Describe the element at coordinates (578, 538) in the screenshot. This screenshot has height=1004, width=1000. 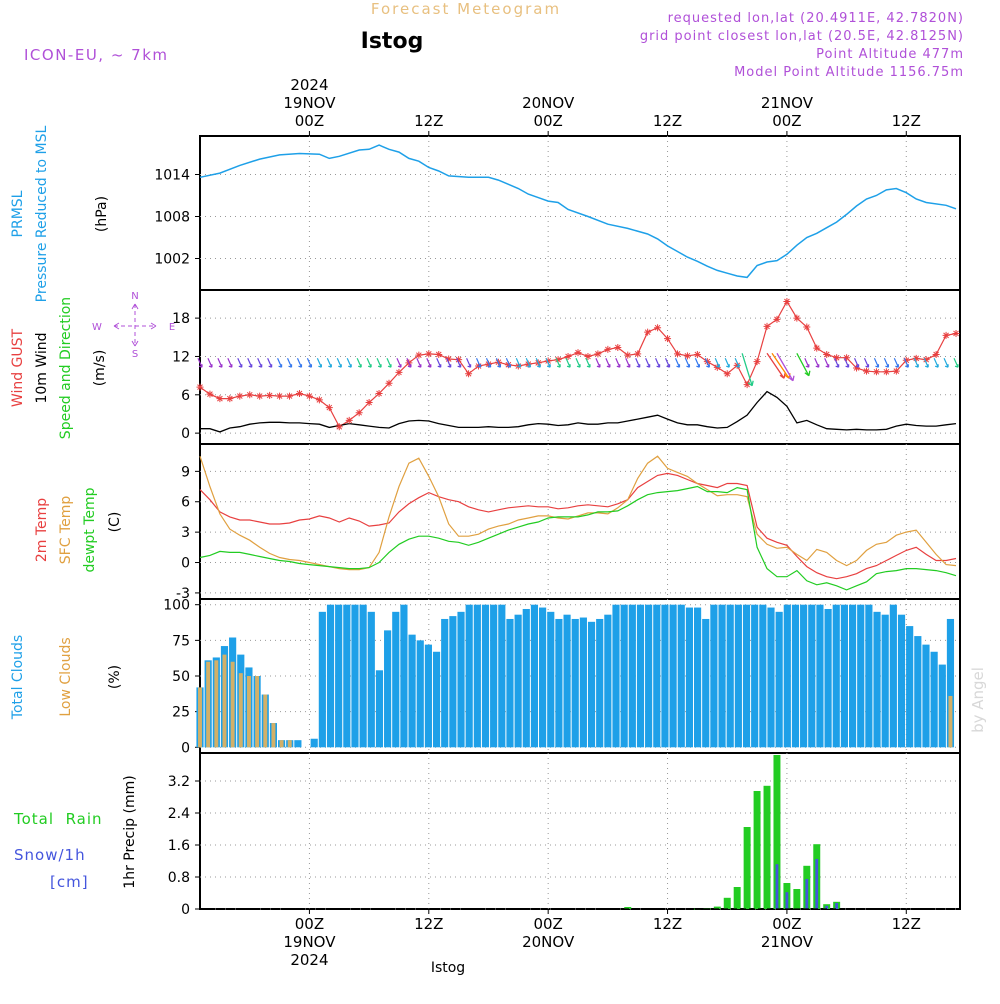
I see `series-line-dewpt-temp` at that location.